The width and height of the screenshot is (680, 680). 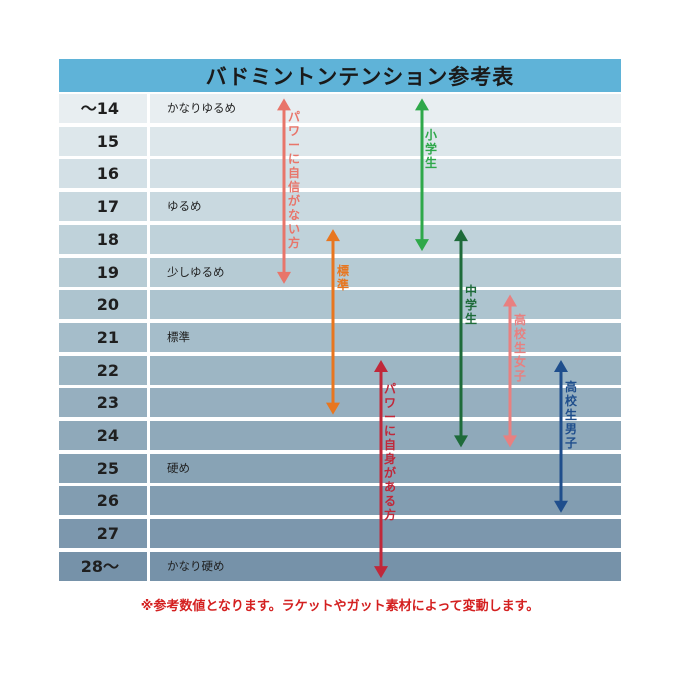 What do you see at coordinates (196, 565) in the screenshot?
I see `tension-description: かなり硬め` at bounding box center [196, 565].